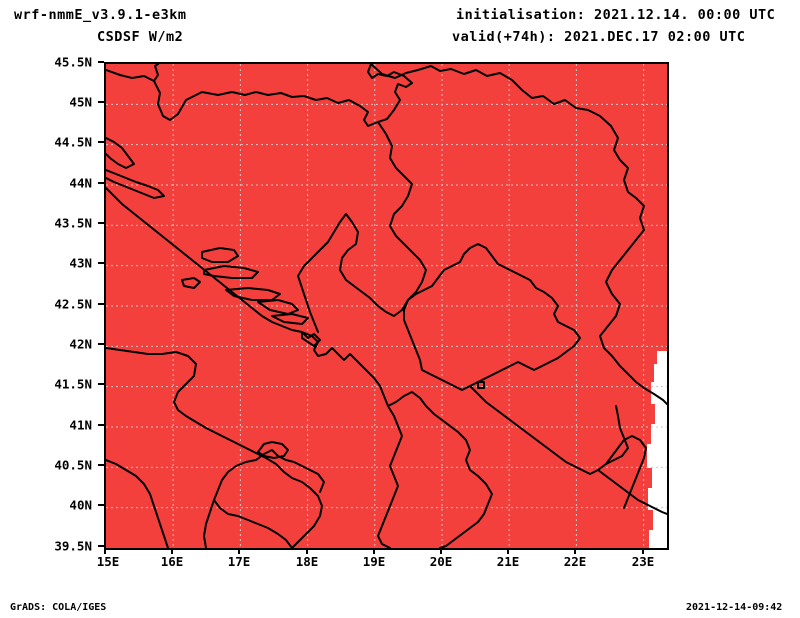  I want to click on y-axis-label: 41N, so click(80, 425).